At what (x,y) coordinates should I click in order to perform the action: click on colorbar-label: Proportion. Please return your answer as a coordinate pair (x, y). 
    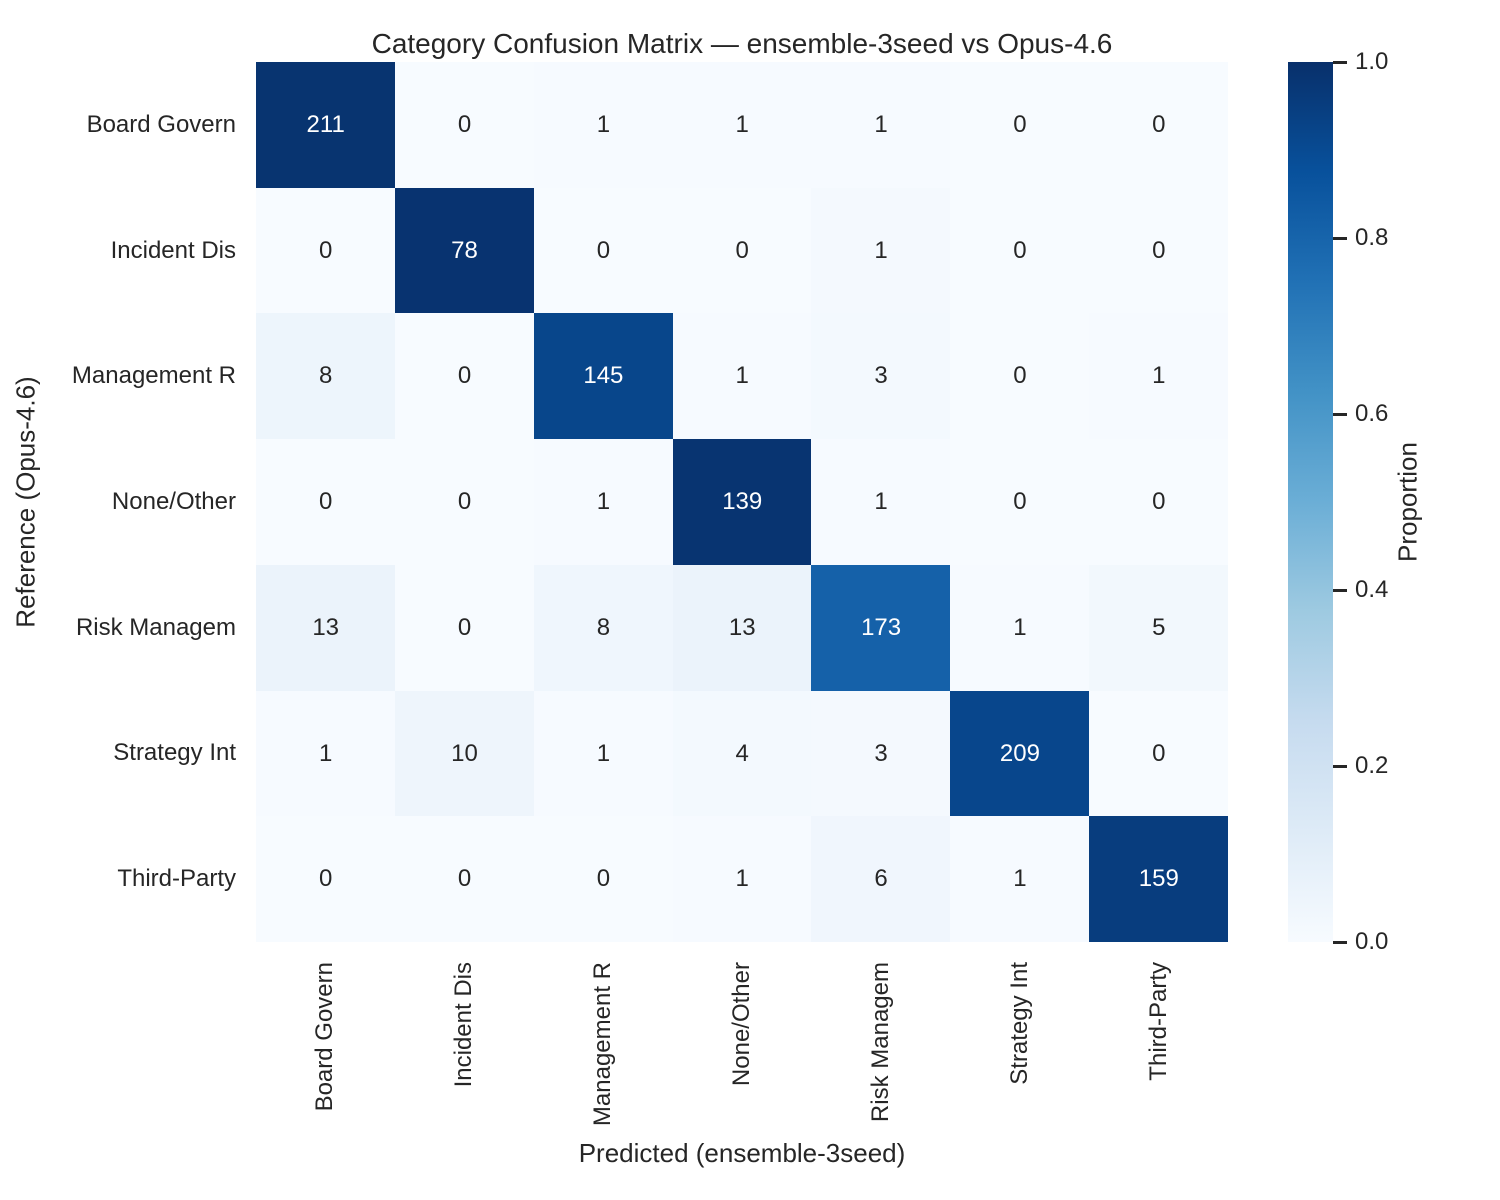
    Looking at the image, I should click on (1407, 502).